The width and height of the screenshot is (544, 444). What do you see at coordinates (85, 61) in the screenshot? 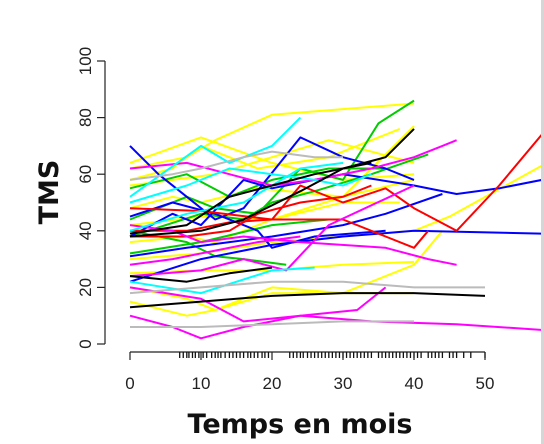
I see `y-tick-label-100: 100` at bounding box center [85, 61].